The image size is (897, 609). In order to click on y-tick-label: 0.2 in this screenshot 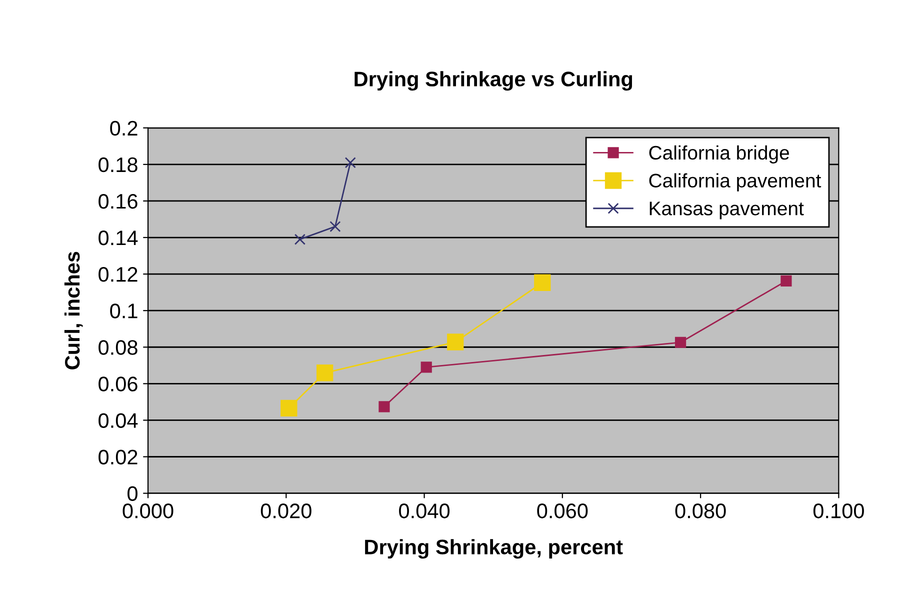, I will do `click(124, 128)`.